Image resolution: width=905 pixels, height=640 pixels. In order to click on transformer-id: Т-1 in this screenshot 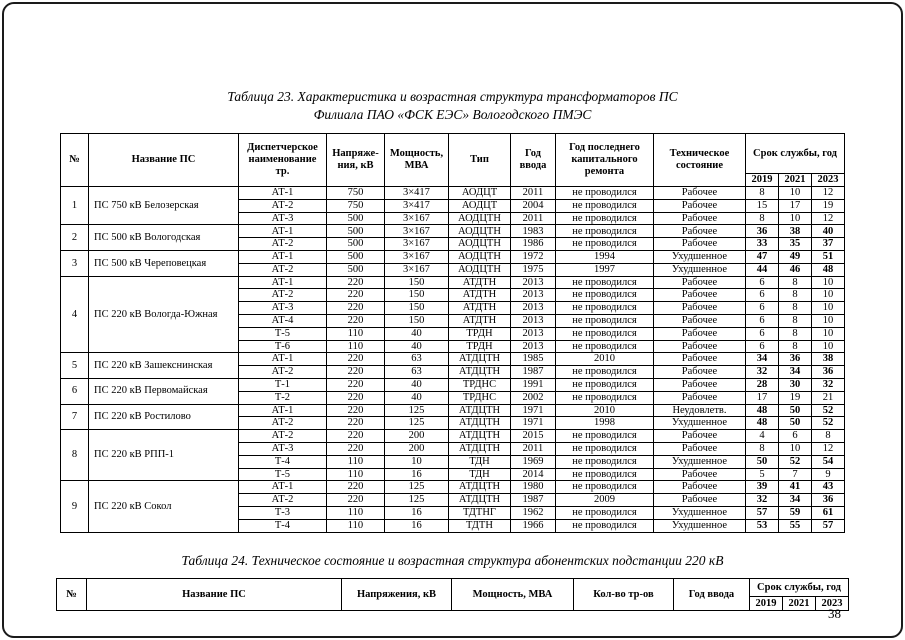, I will do `click(282, 385)`.